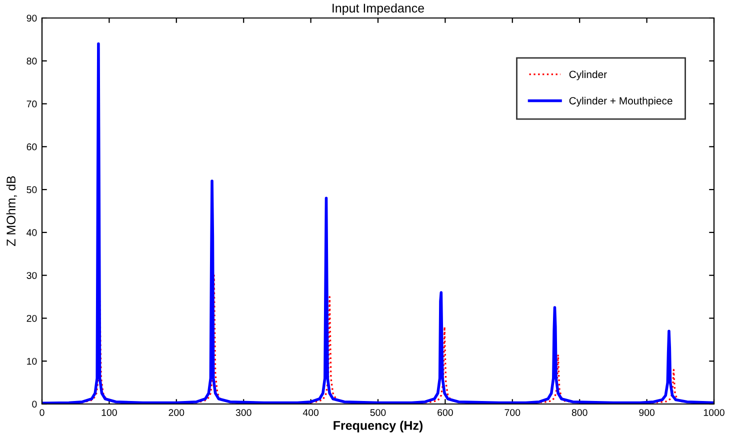 This screenshot has width=730, height=441. What do you see at coordinates (31, 318) in the screenshot?
I see `y-tick-label: 20` at bounding box center [31, 318].